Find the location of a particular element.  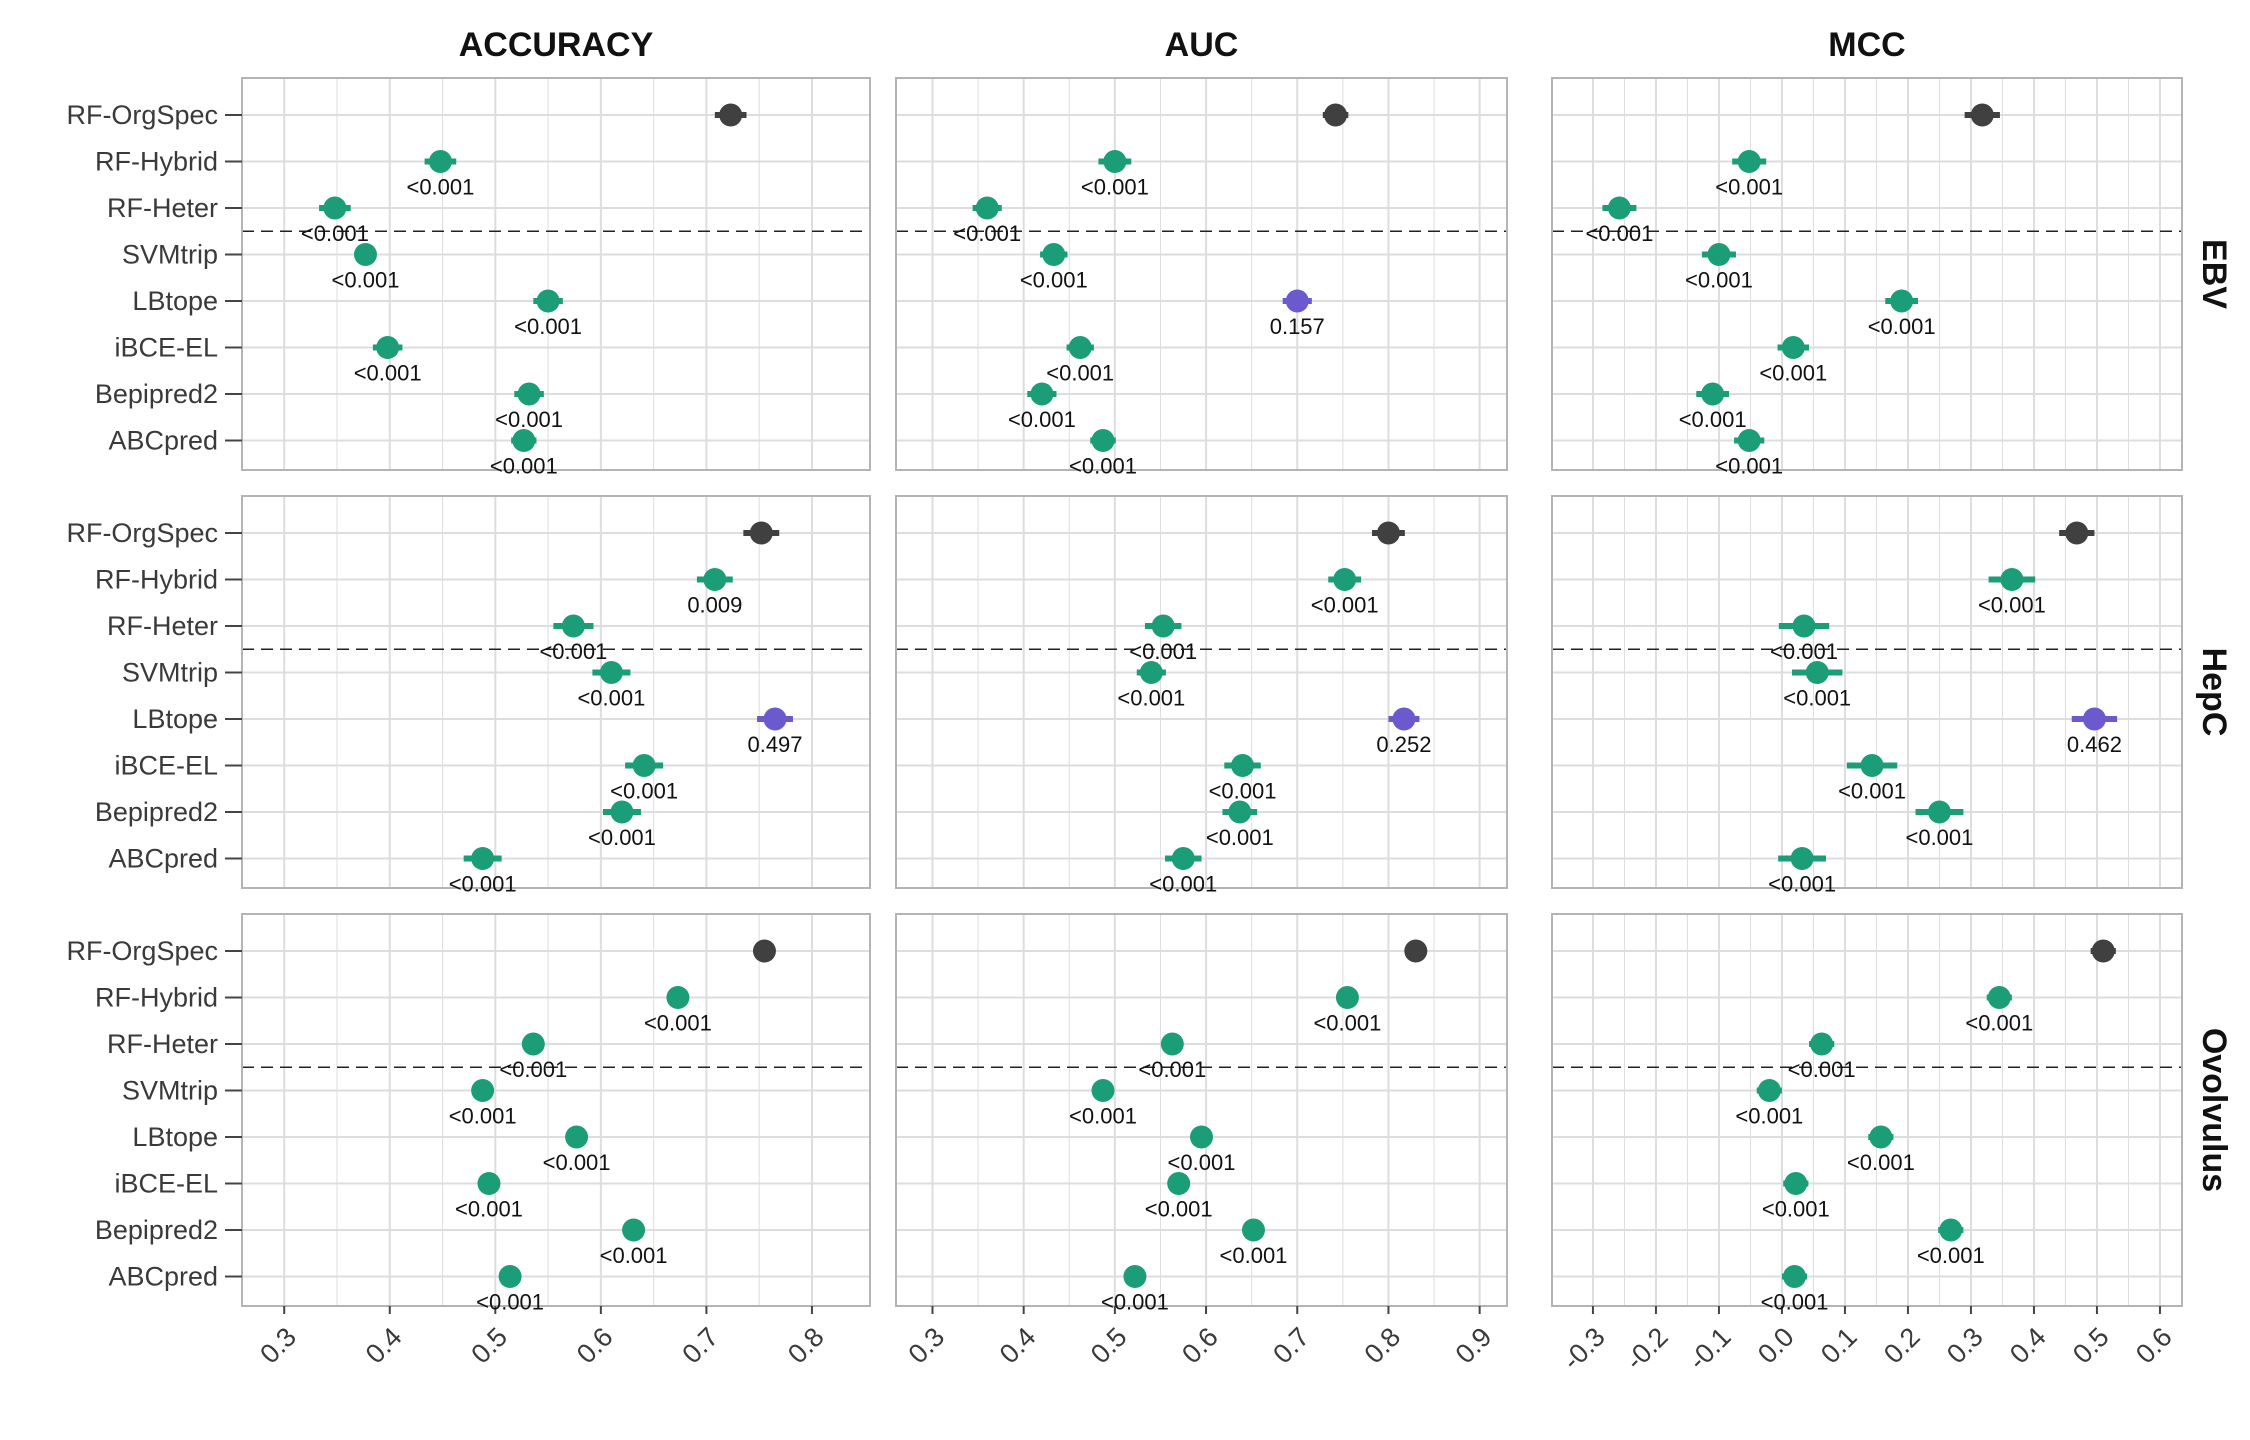

x-tick-label-accuracy: 0.6 is located at coordinates (595, 1346).